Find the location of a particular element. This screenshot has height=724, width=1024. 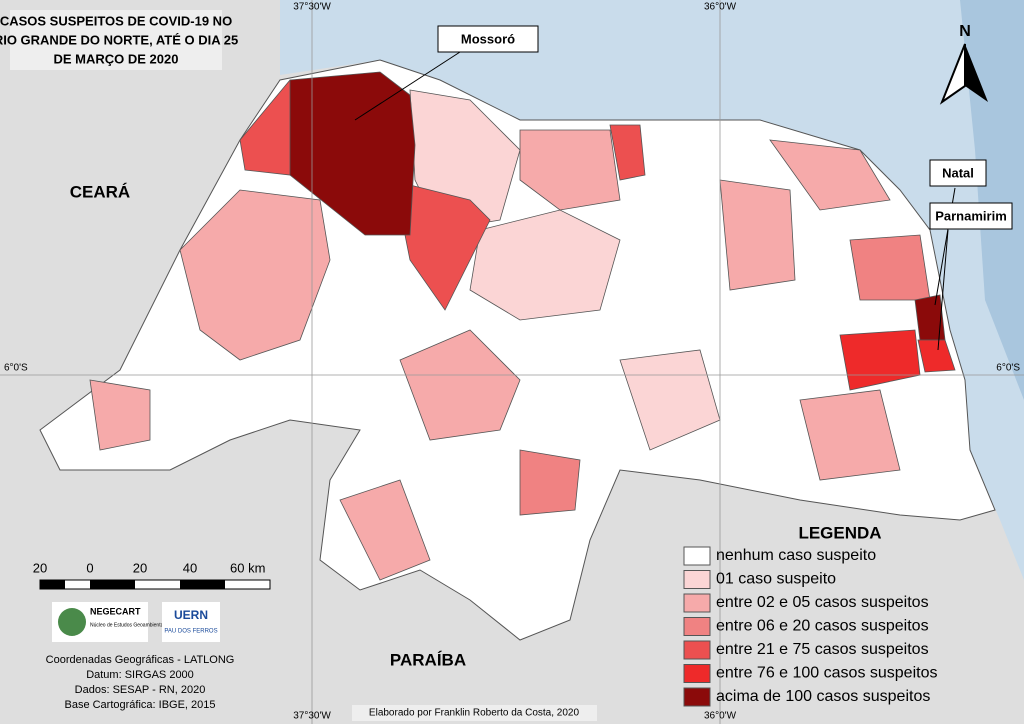

callout: Parnamirim is located at coordinates (971, 215).